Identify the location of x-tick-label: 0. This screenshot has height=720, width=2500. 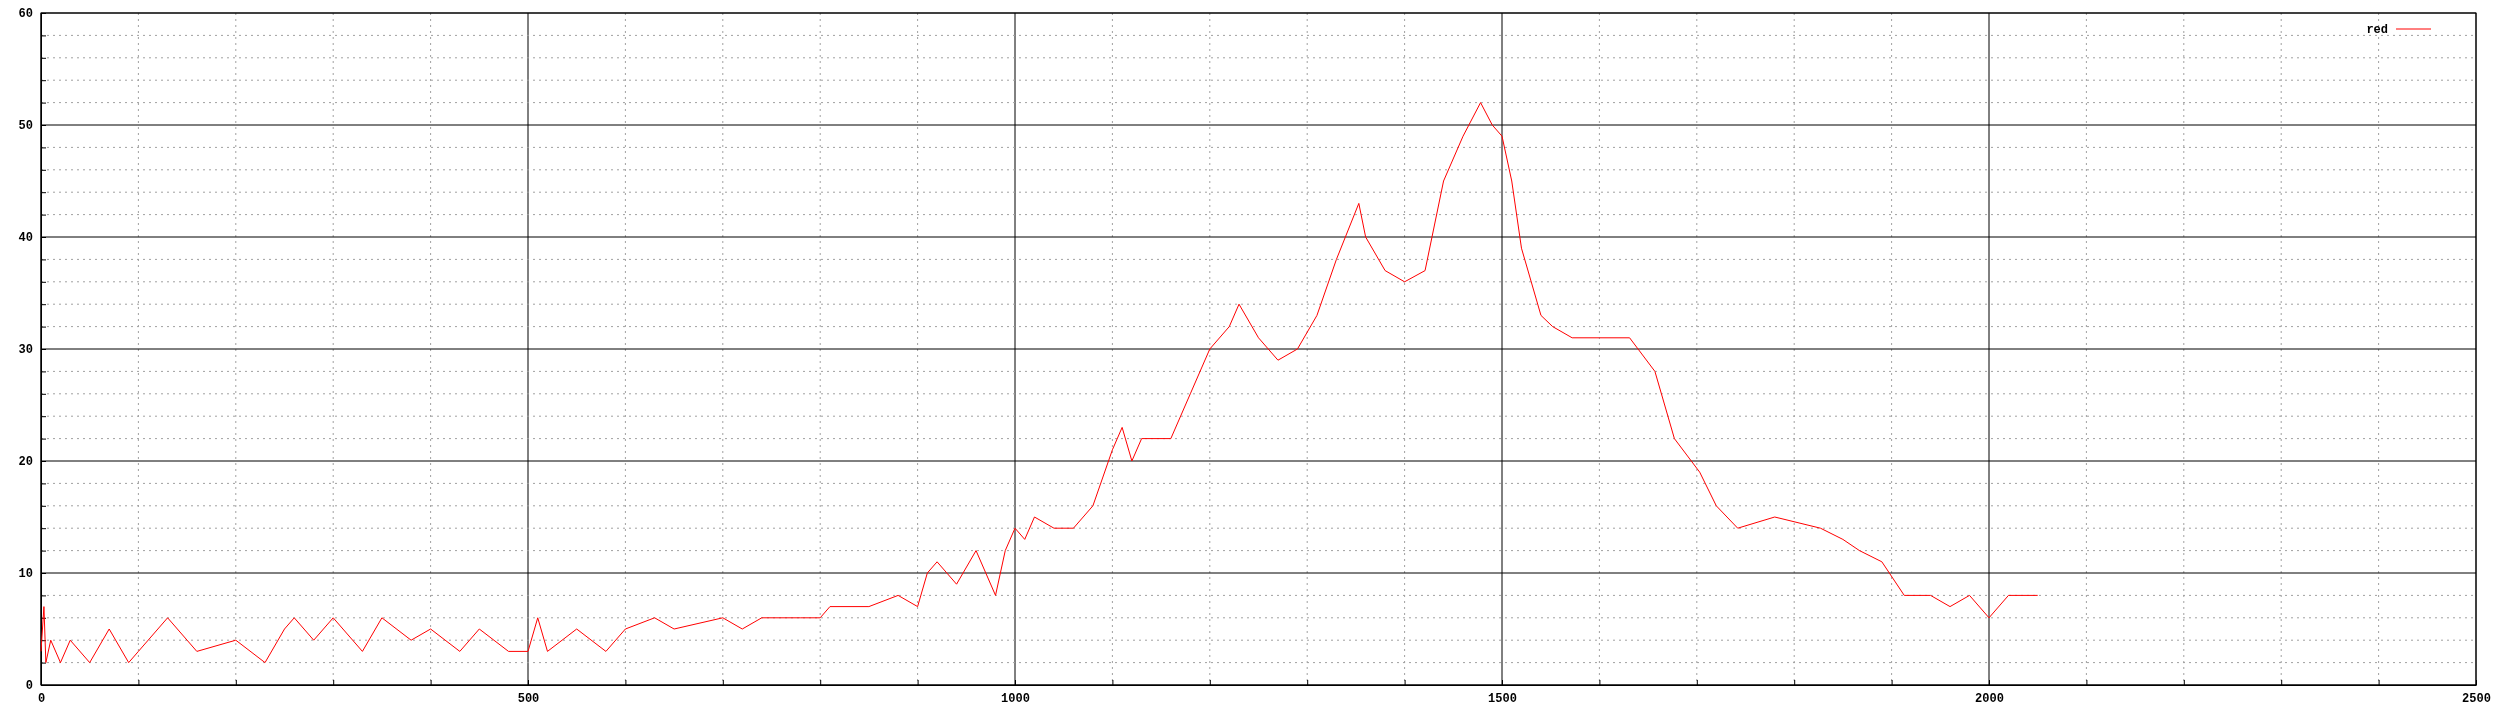
(41, 698).